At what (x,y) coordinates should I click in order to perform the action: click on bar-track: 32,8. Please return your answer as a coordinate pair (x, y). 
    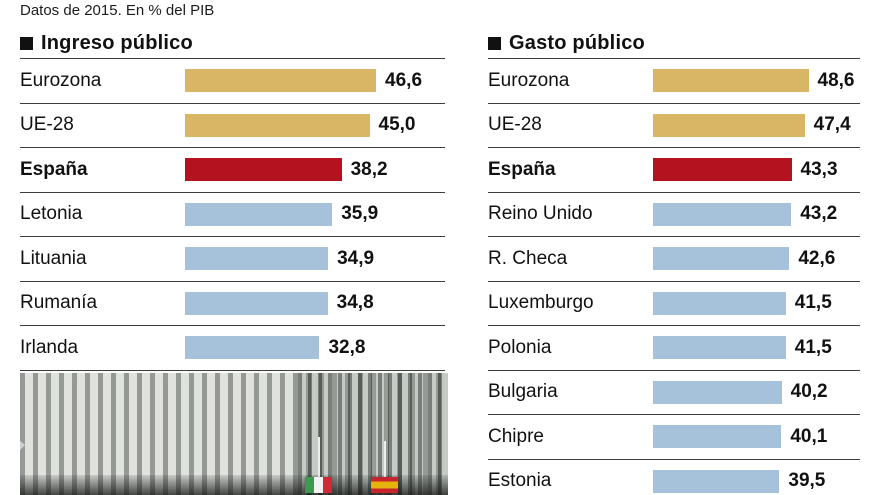
    Looking at the image, I should click on (315, 348).